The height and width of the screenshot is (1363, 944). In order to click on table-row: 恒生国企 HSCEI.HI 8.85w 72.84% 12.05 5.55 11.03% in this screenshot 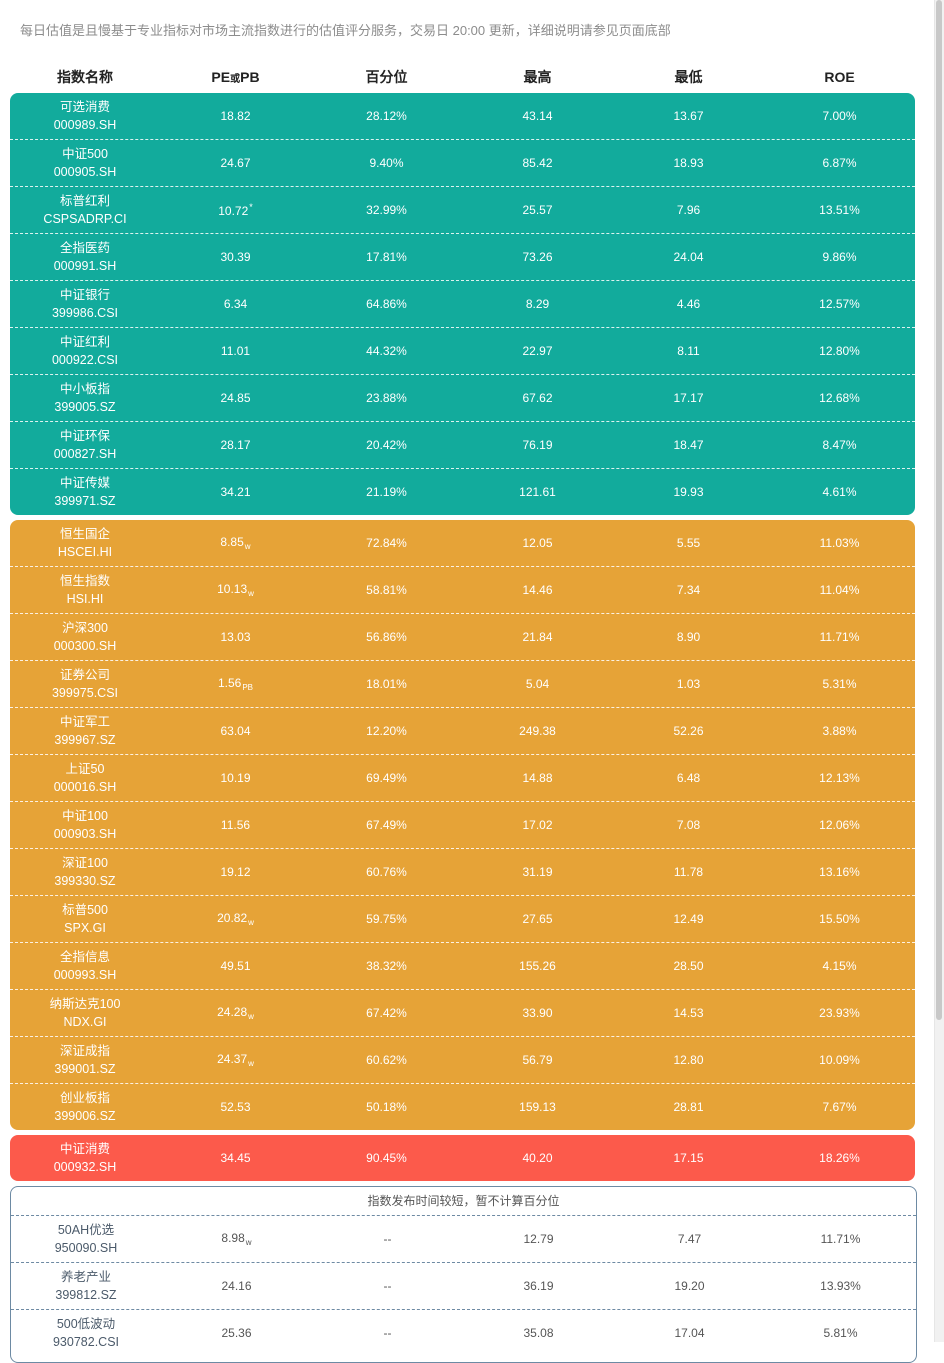, I will do `click(462, 543)`.